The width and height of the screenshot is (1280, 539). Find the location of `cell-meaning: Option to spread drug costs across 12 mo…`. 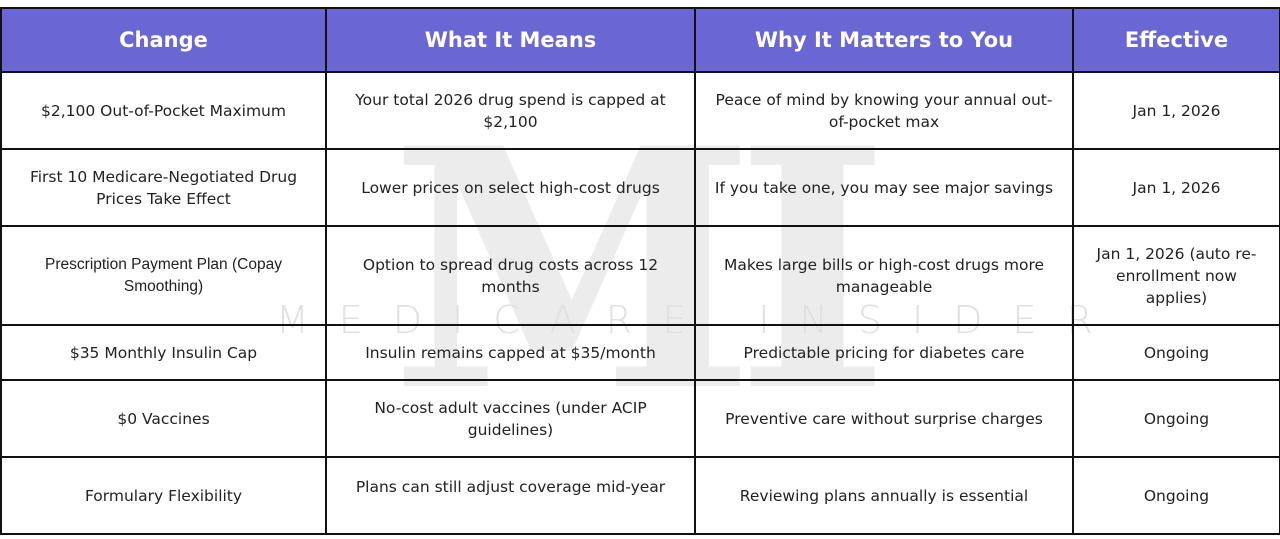

cell-meaning: Option to spread drug costs across 12 mo… is located at coordinates (510, 275).